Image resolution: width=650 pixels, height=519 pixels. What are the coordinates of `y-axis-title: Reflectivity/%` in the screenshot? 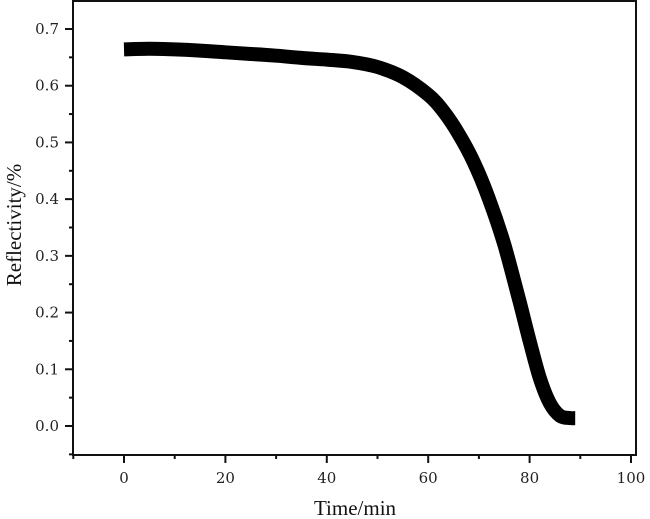 It's located at (14, 225).